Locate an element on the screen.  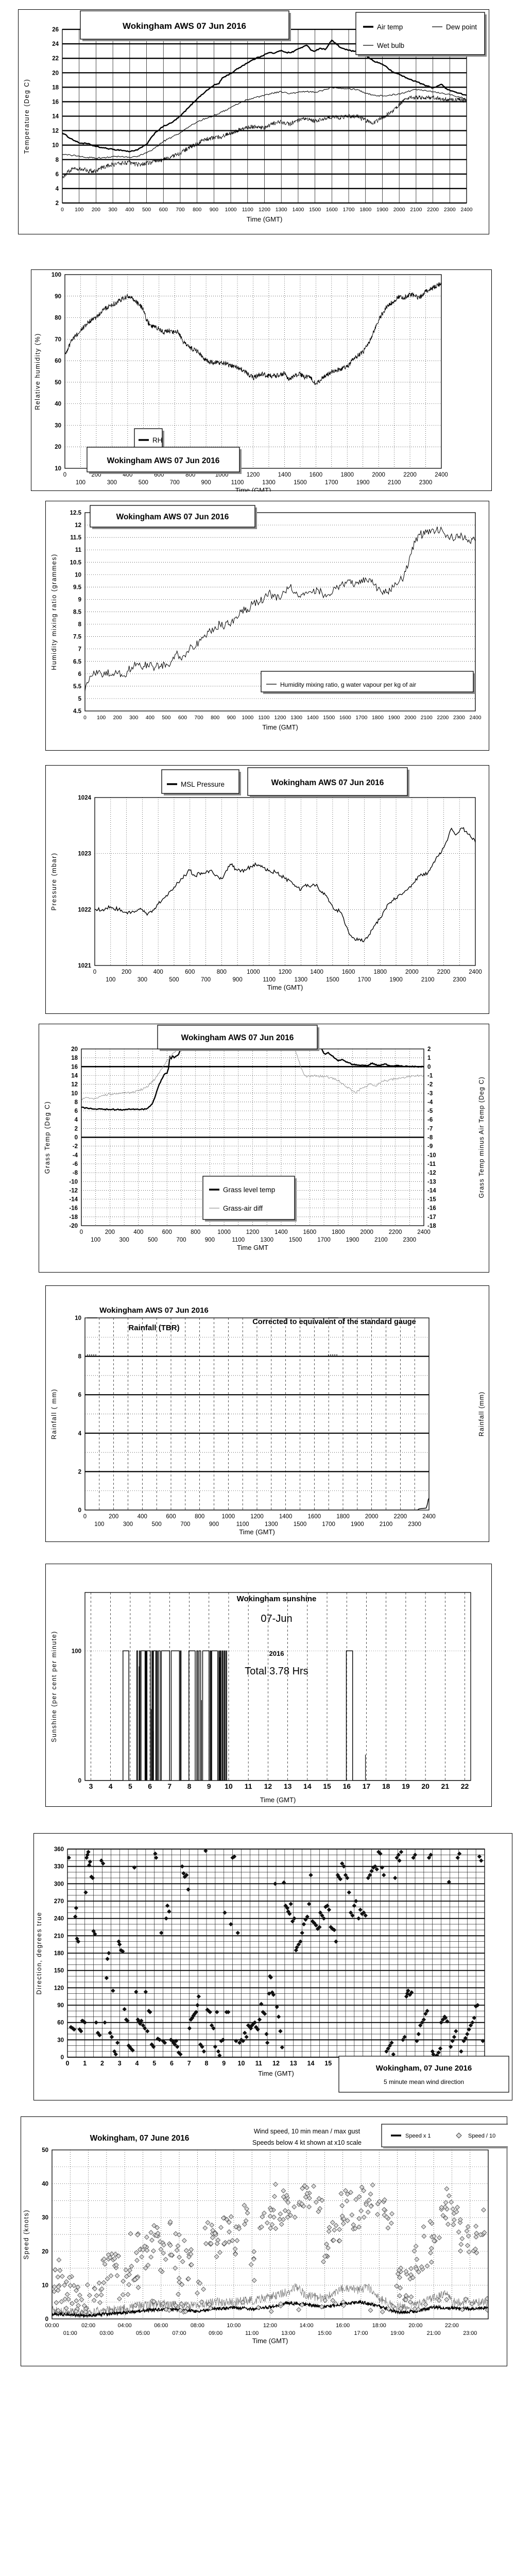
y-tick-label: 26 is located at coordinates (55, 30).